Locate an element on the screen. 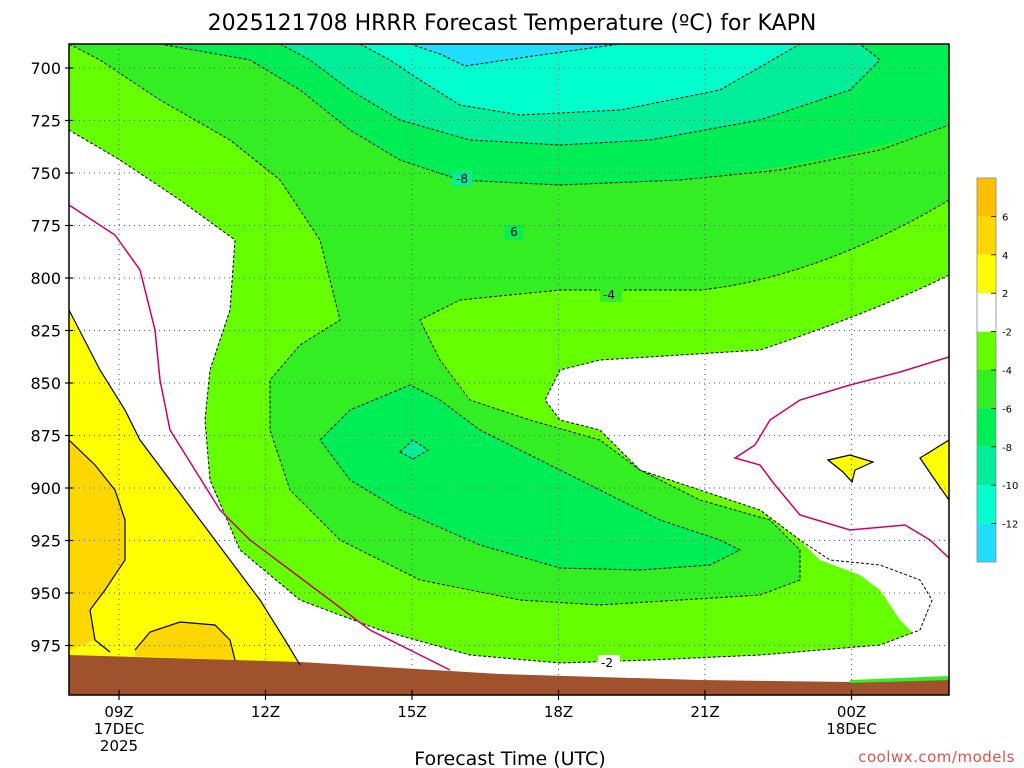 The height and width of the screenshot is (768, 1024). y-tick-label: 925 is located at coordinates (45, 541).